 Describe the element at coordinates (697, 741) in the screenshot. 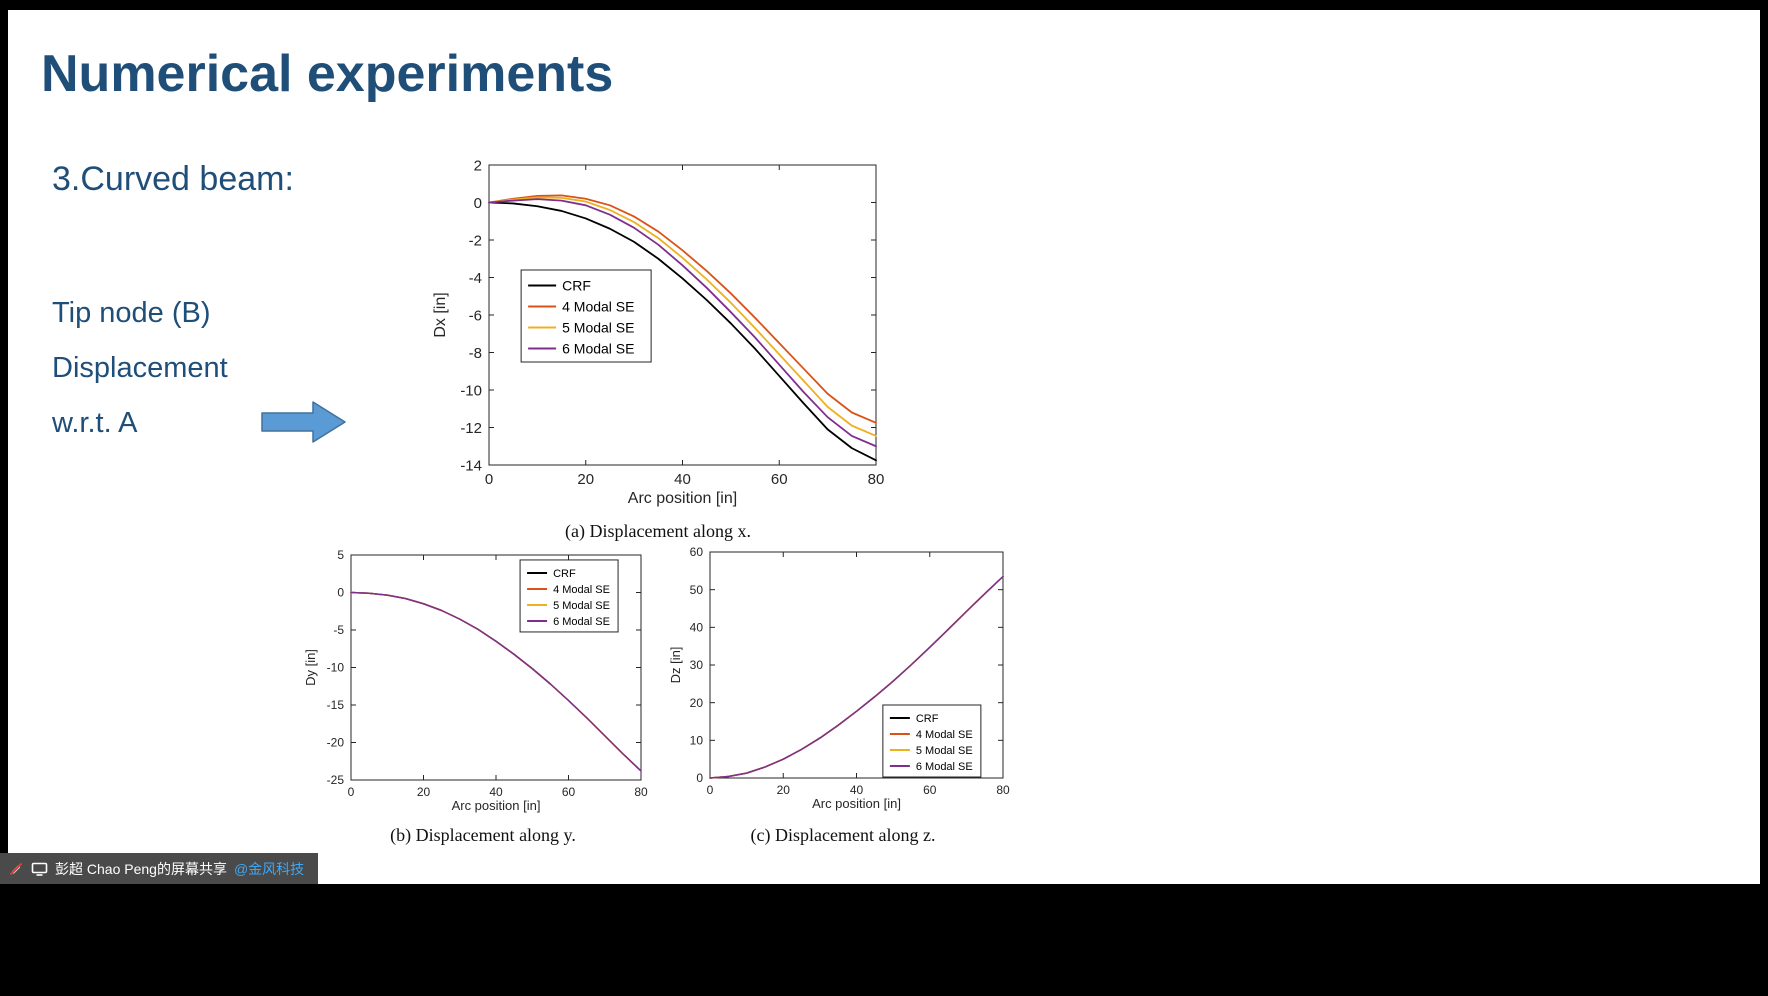

I see `svg-text: 10` at that location.